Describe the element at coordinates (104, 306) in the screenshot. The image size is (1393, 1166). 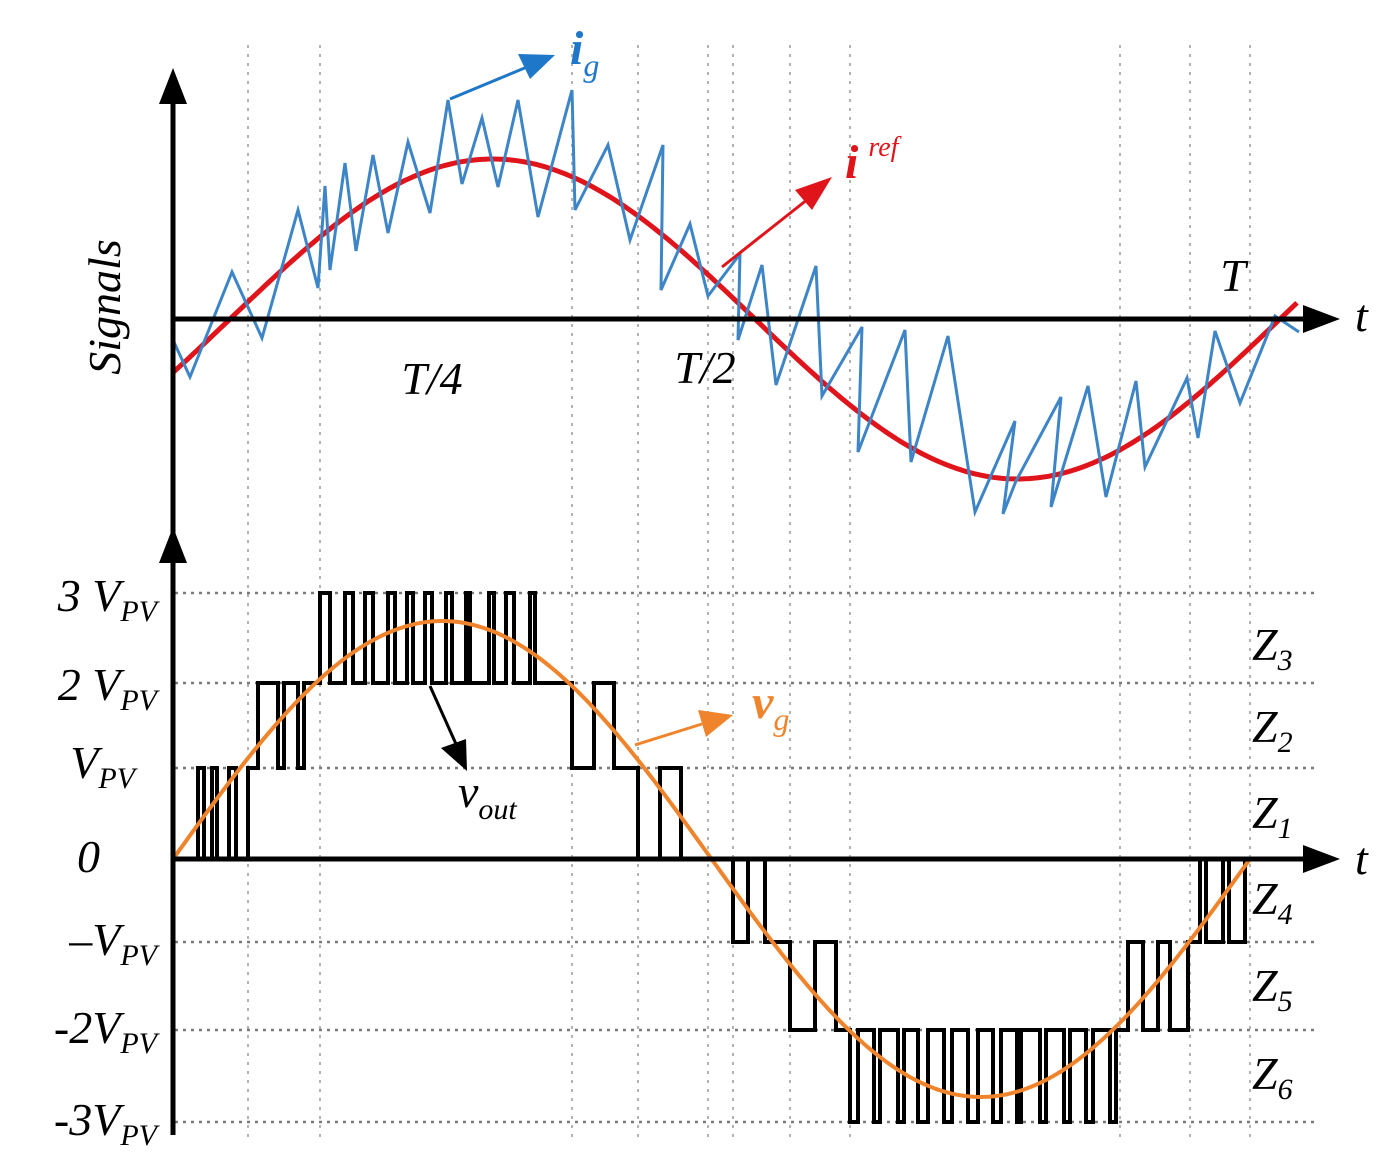
I see `signals-axis-label: Signals` at that location.